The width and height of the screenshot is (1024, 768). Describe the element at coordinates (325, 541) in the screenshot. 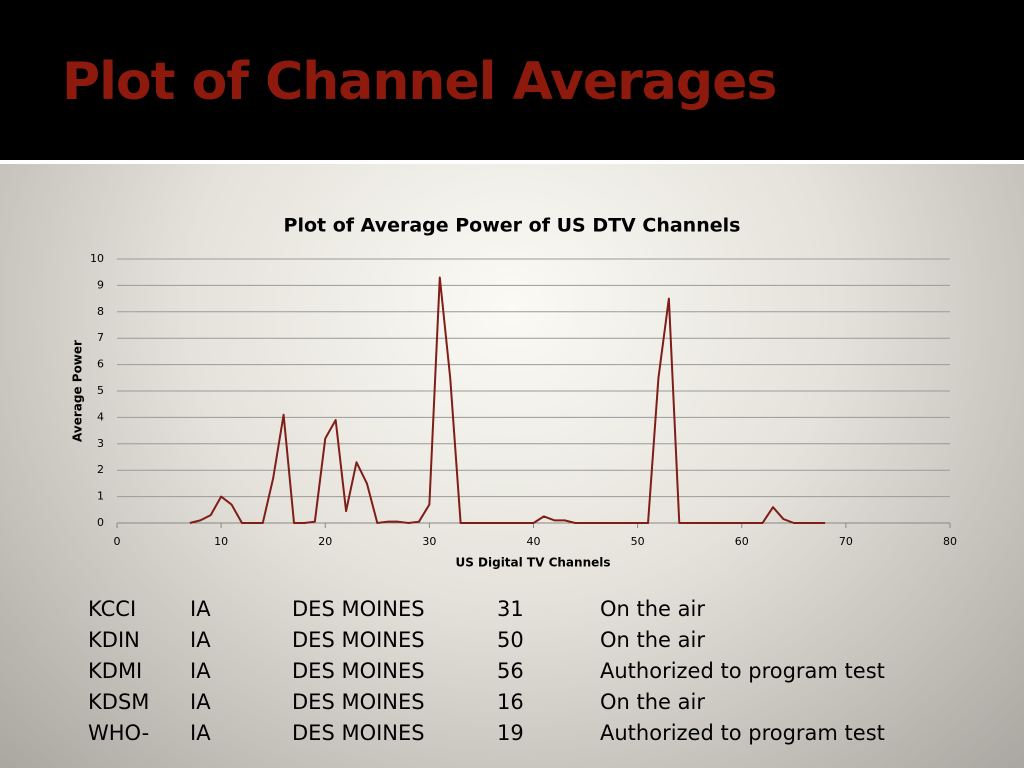

I see `x-tick-label: 20` at that location.